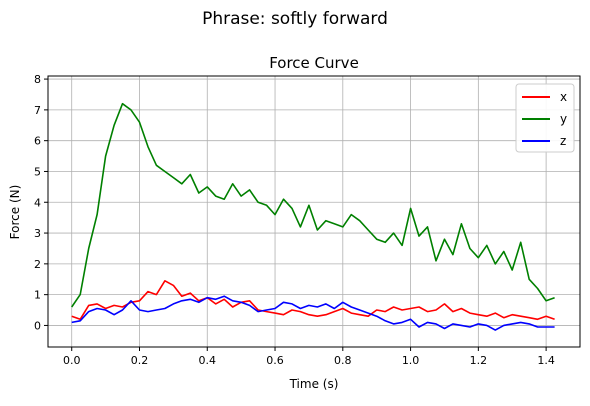 The height and width of the screenshot is (406, 590). I want to click on y-tick-label: 0, so click(37, 325).